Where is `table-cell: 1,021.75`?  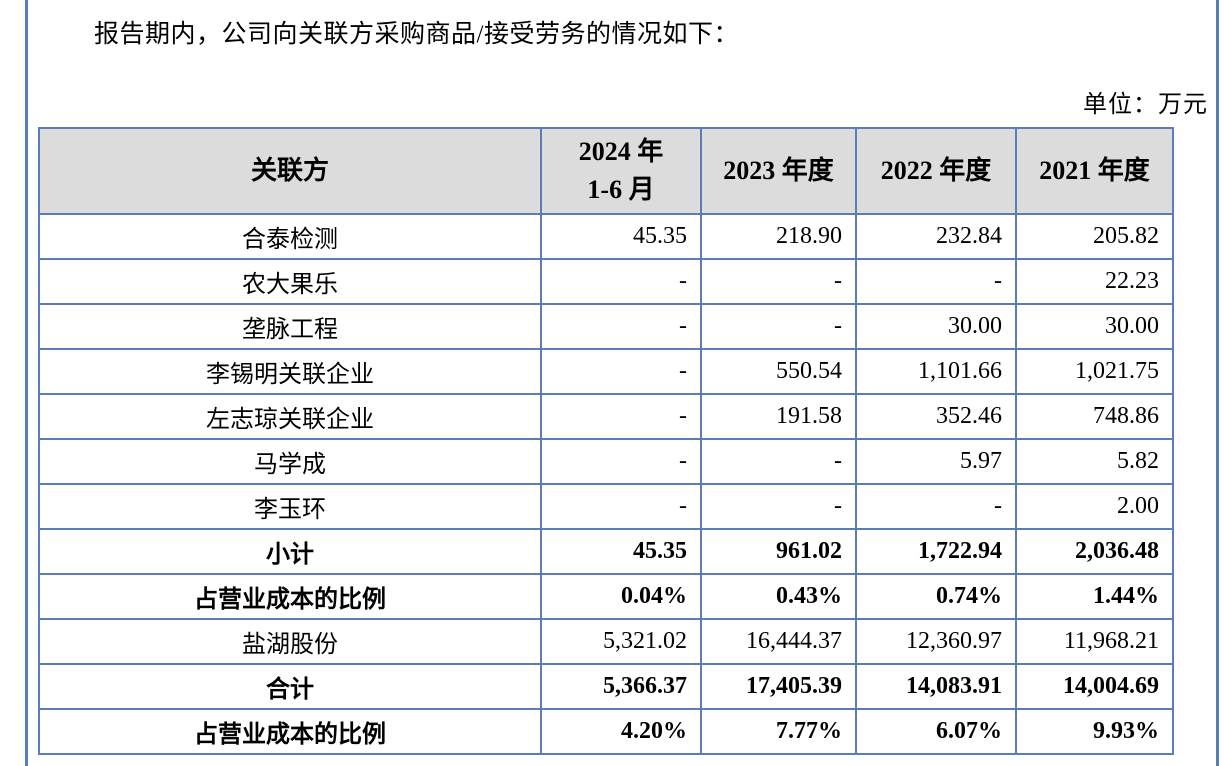 table-cell: 1,021.75 is located at coordinates (1094, 371).